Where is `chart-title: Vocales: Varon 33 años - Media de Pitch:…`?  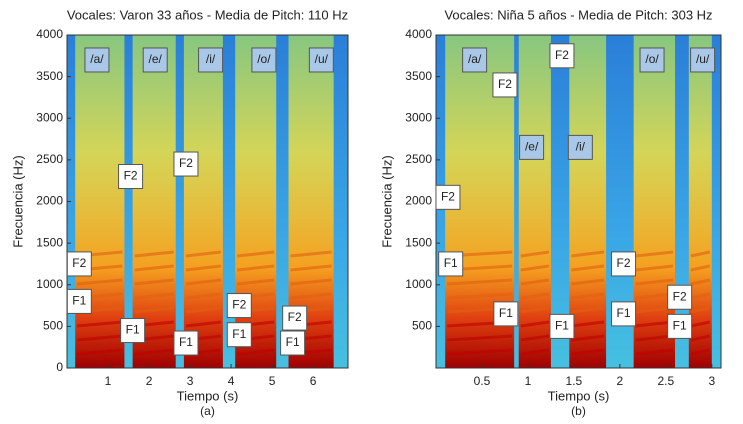
chart-title: Vocales: Varon 33 años - Media de Pitch:… is located at coordinates (207, 14).